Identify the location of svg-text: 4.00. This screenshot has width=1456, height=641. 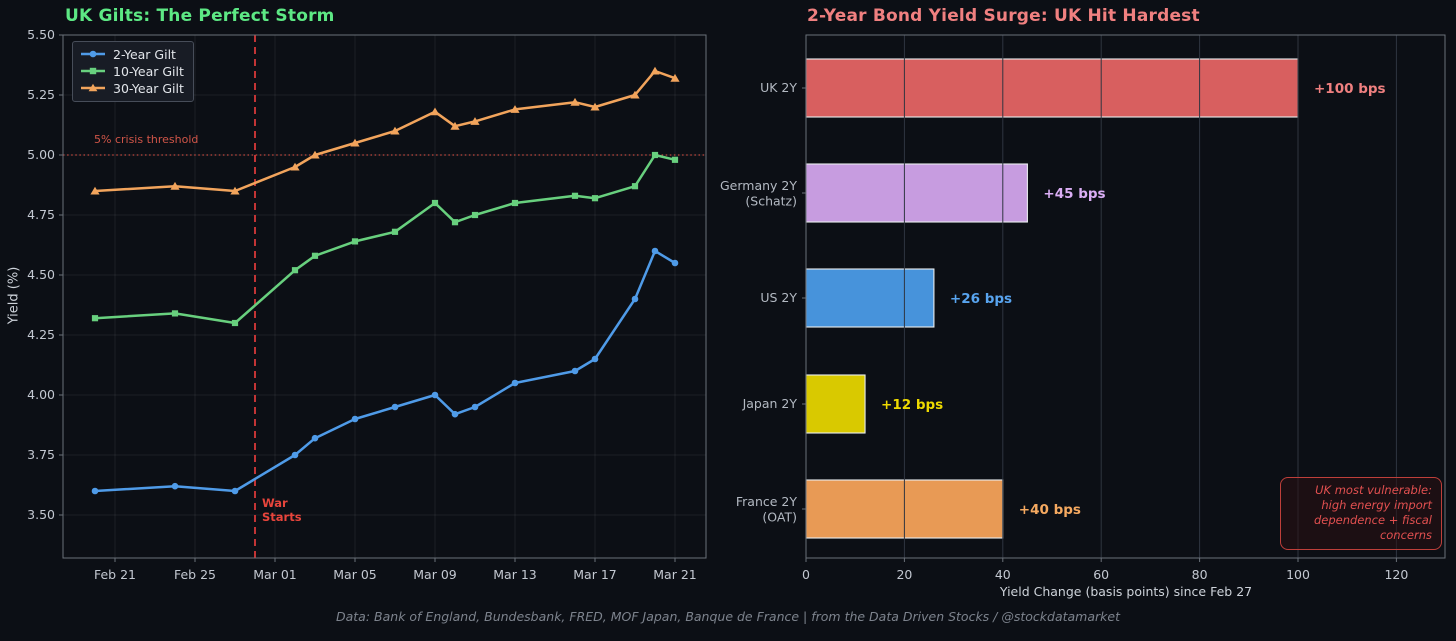
(41, 394).